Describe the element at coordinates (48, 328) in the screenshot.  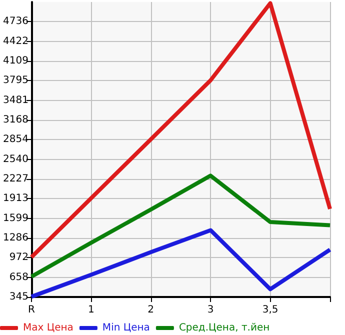
I see `legend-label: Max Цена` at that location.